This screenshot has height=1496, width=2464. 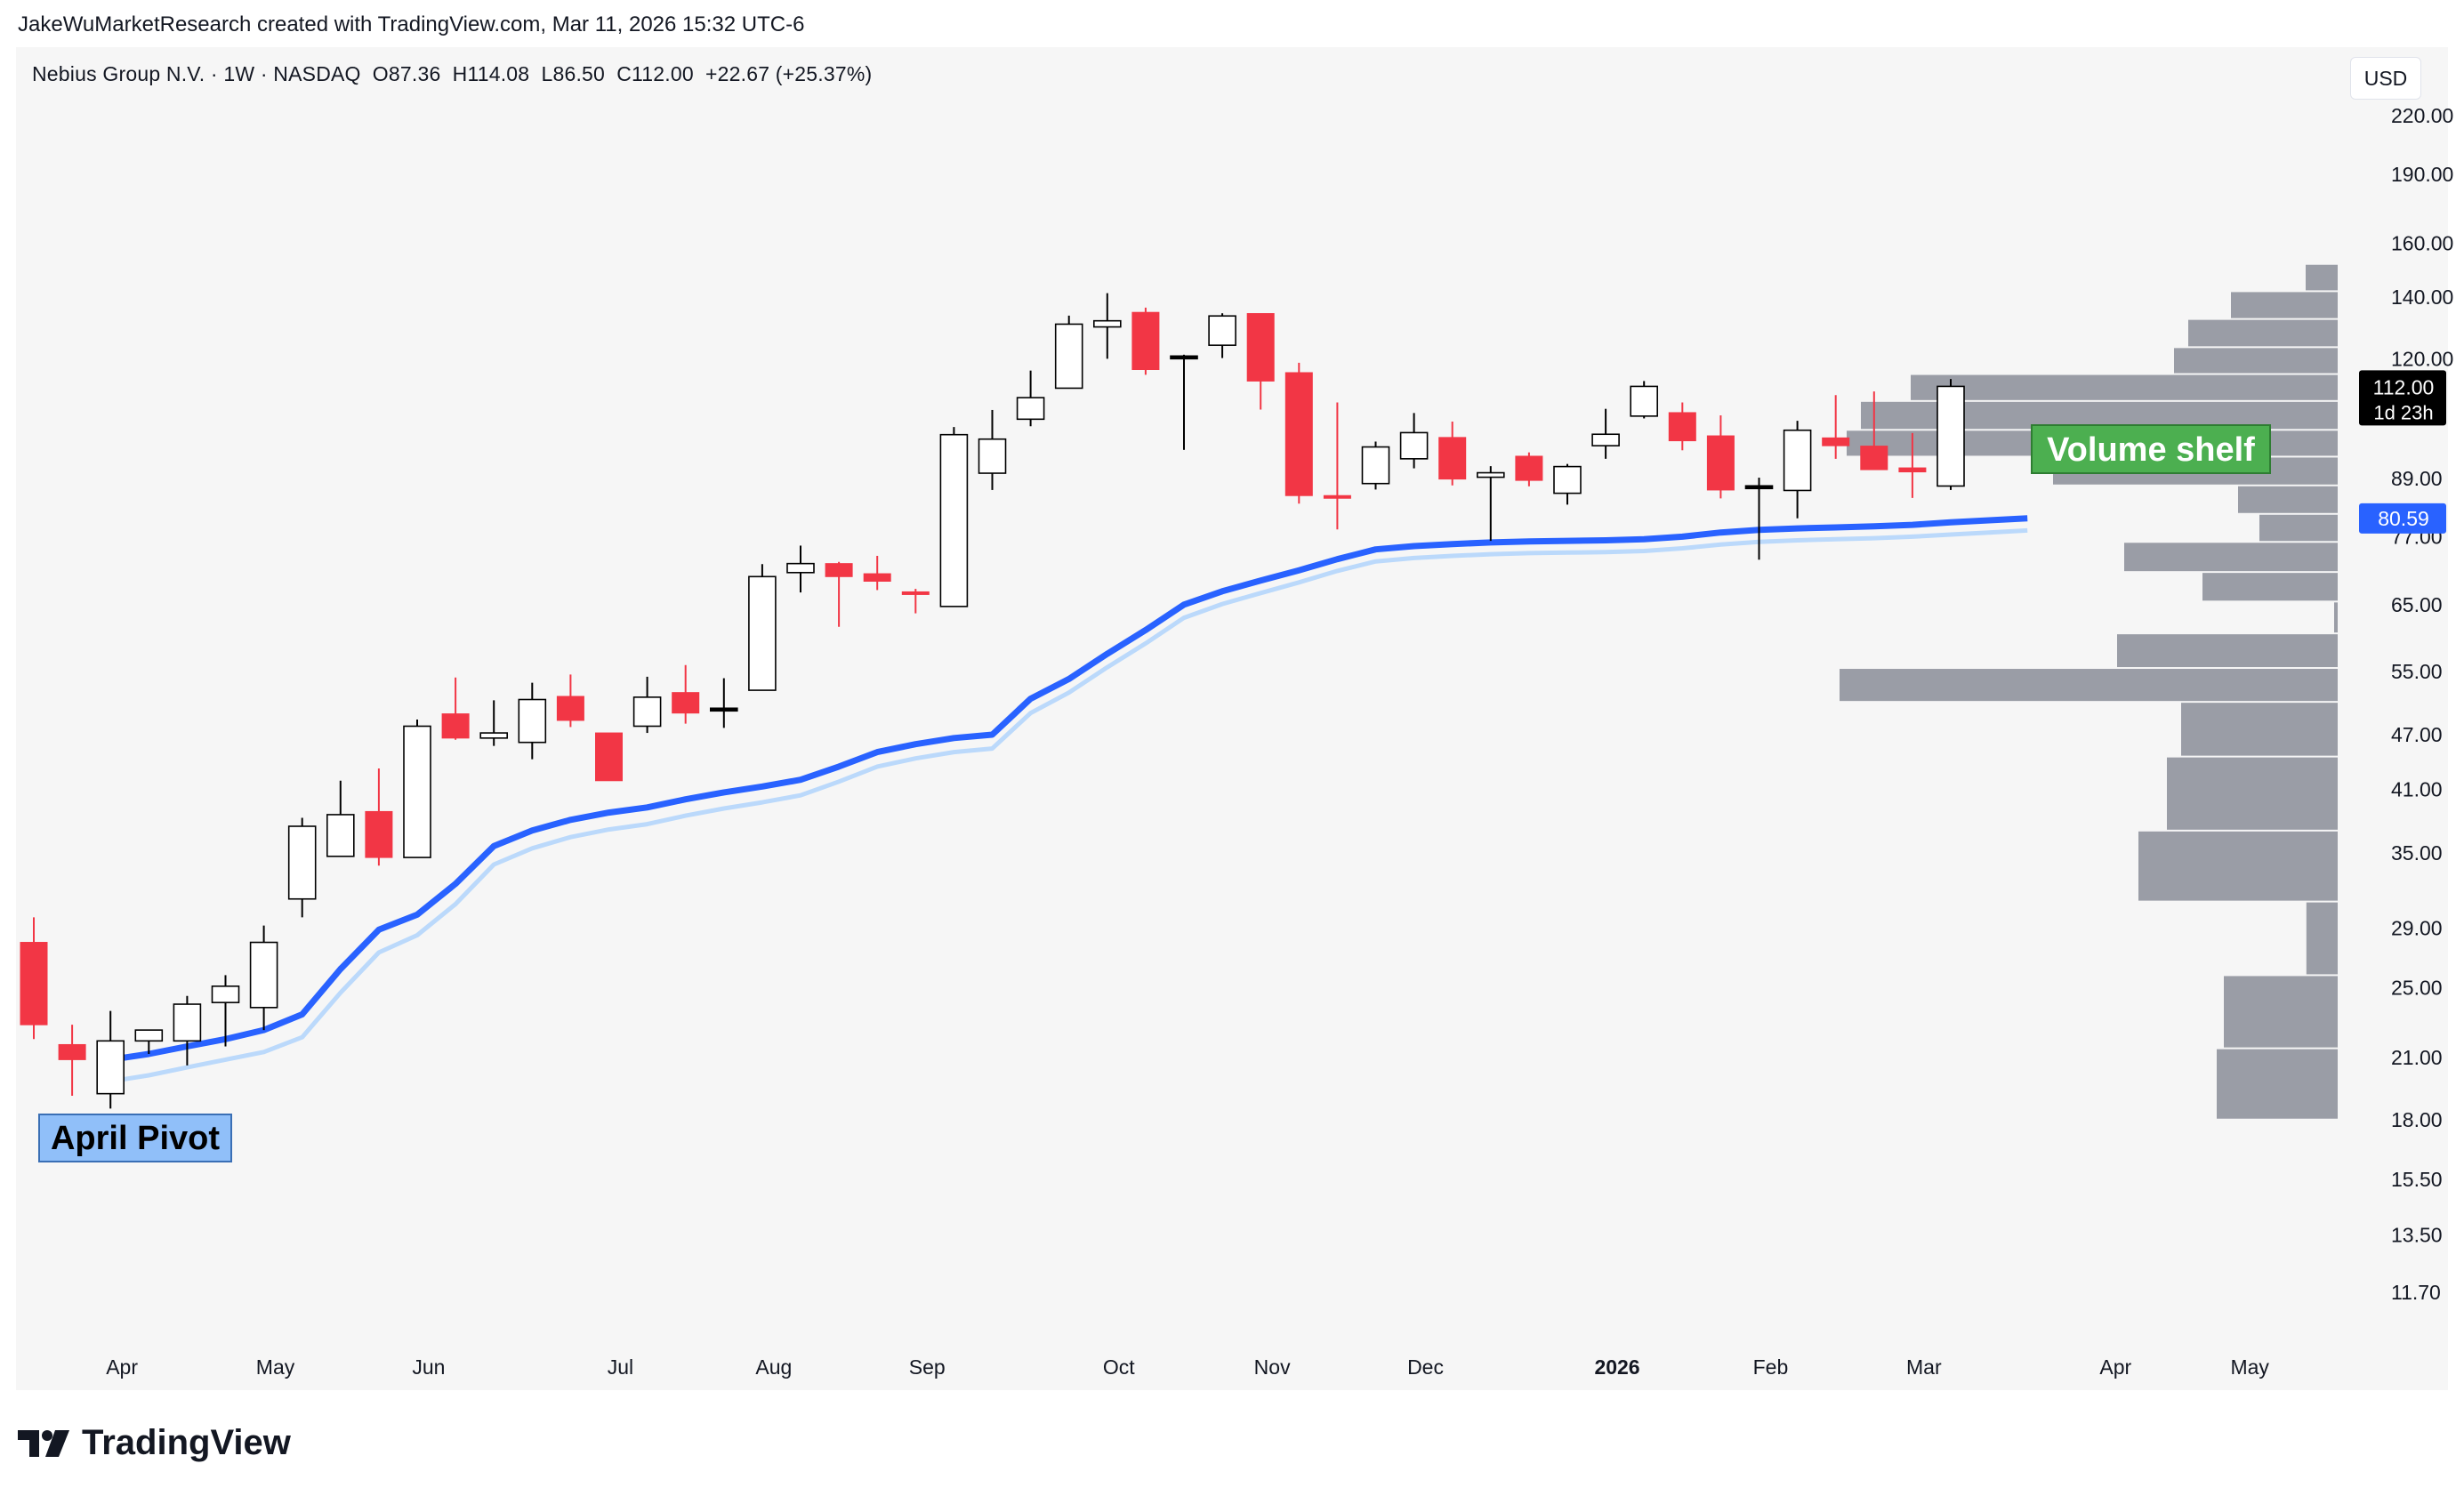 What do you see at coordinates (2249, 1367) in the screenshot?
I see `x-axis-tick-label: May` at bounding box center [2249, 1367].